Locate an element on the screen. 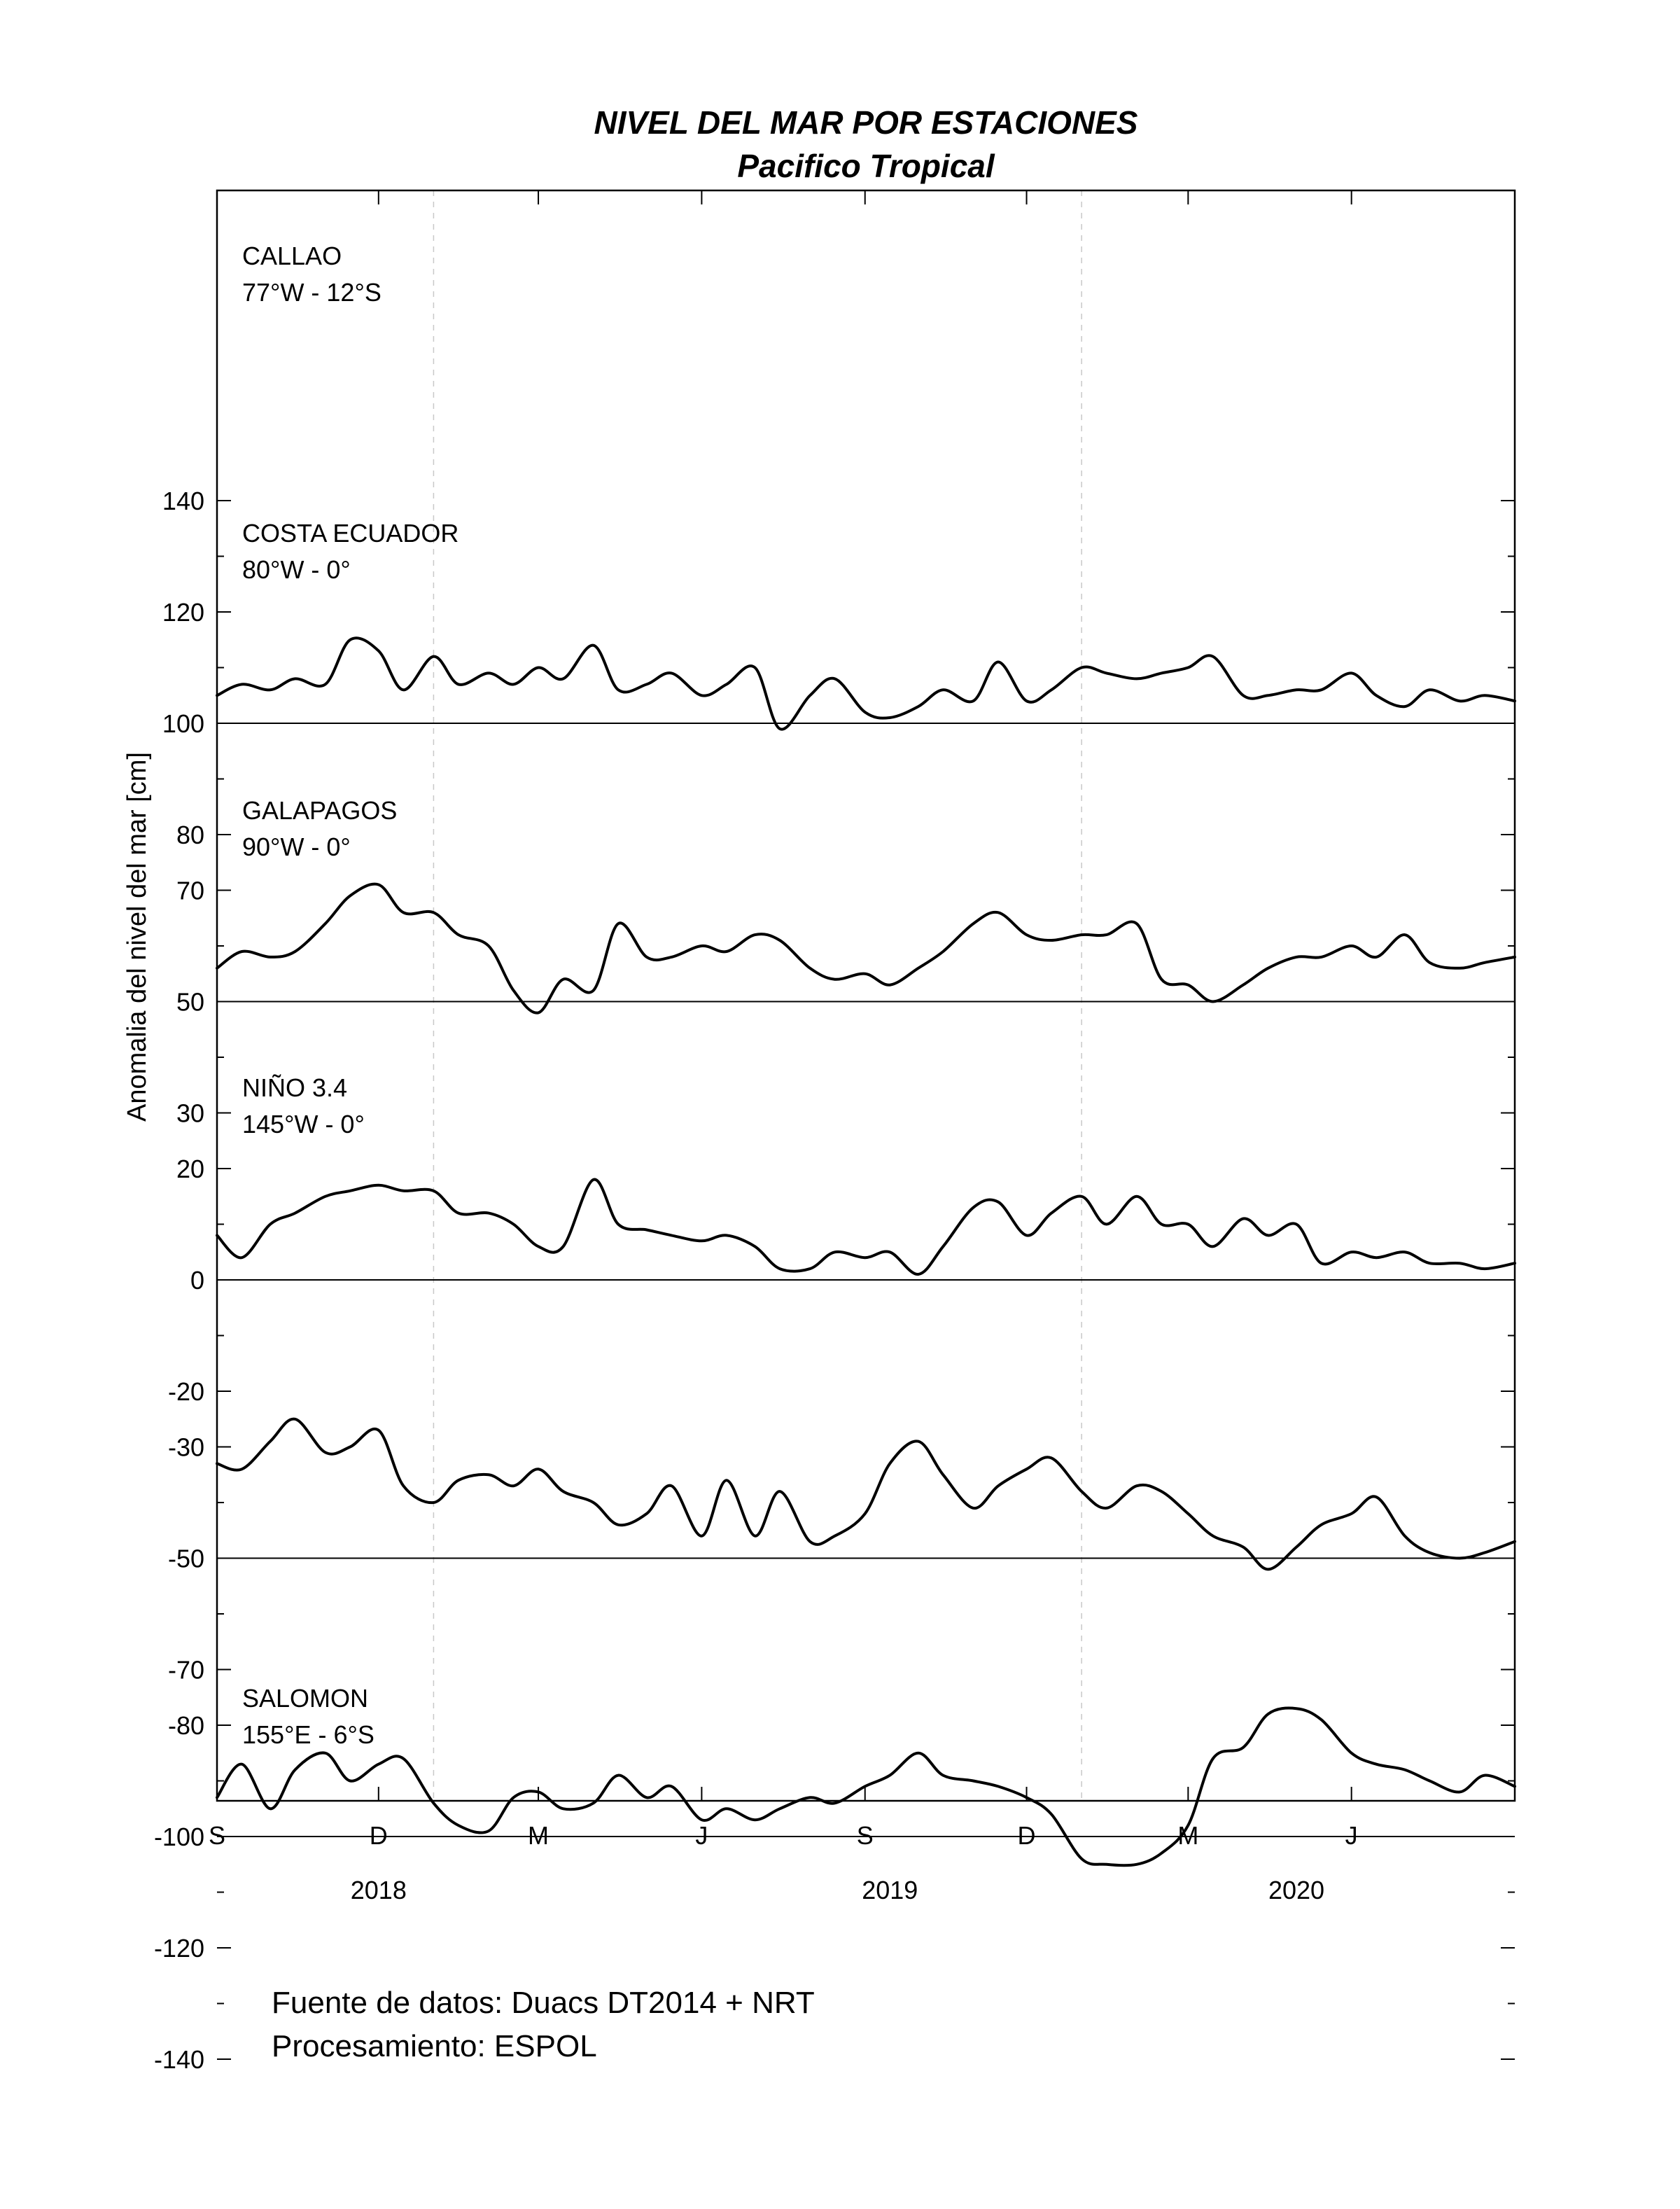 The width and height of the screenshot is (1680, 2209). station-coords: 80°W - 0° is located at coordinates (296, 569).